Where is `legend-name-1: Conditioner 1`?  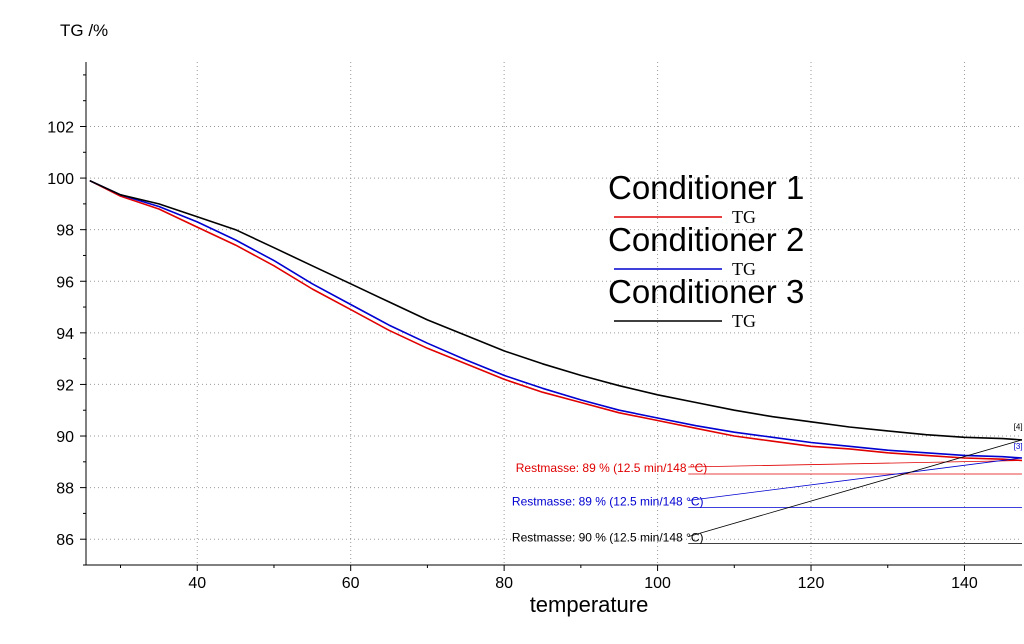 legend-name-1: Conditioner 1 is located at coordinates (706, 187).